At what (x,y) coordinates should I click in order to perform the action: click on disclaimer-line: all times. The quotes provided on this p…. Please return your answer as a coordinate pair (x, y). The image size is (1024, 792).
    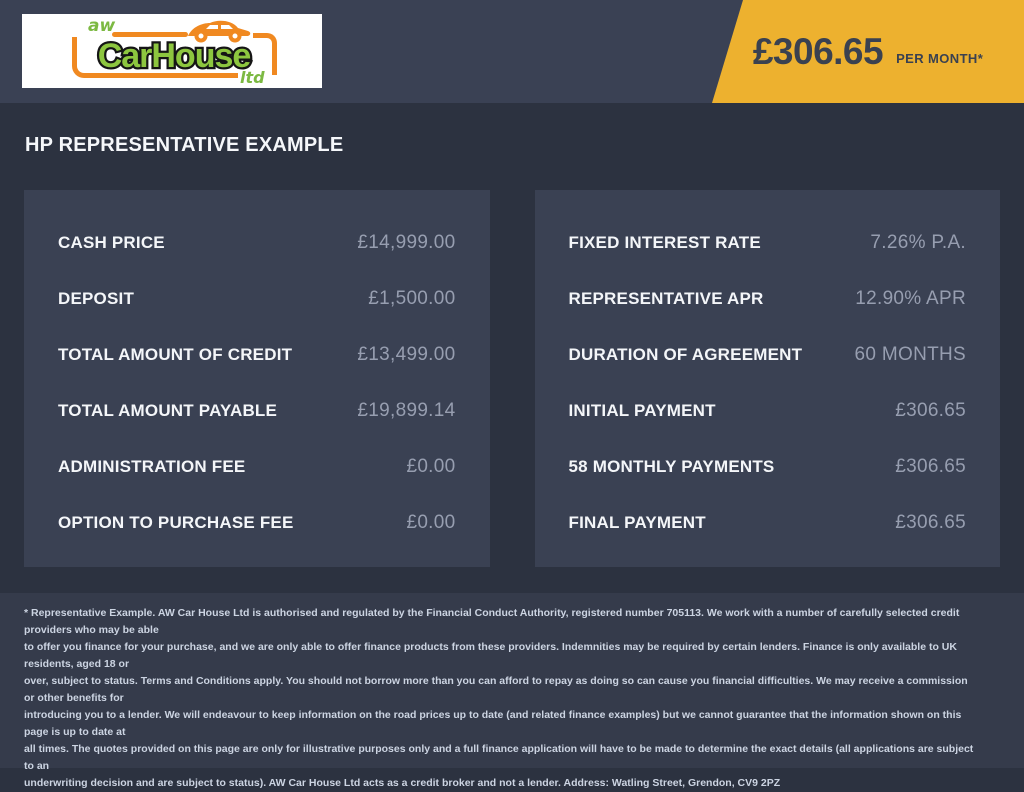
    Looking at the image, I should click on (499, 757).